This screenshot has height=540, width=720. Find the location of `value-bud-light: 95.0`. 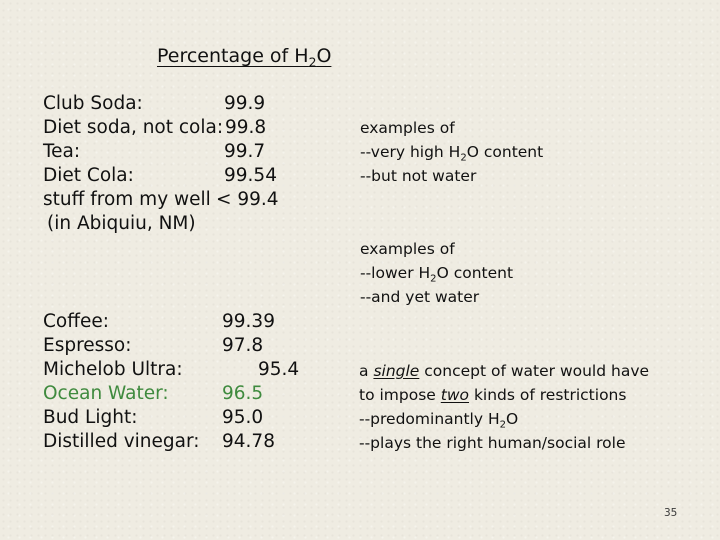

value-bud-light: 95.0 is located at coordinates (243, 417).